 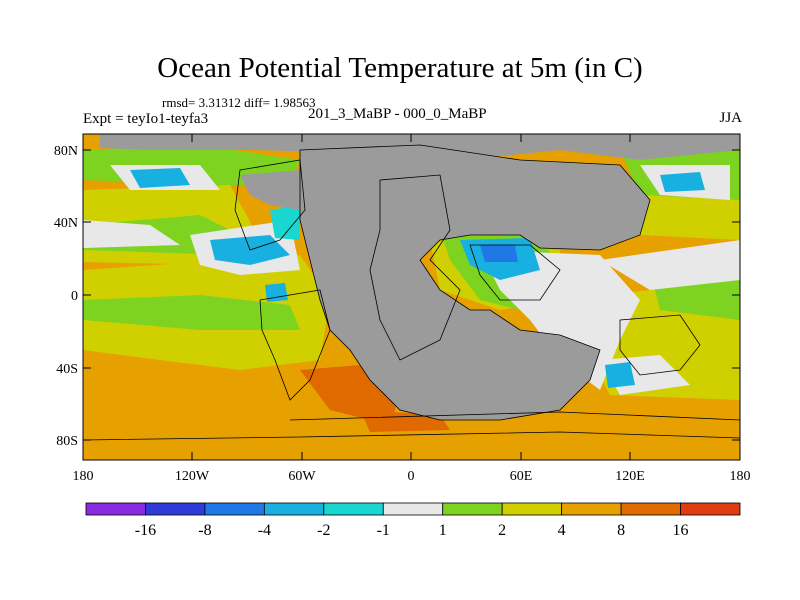 I want to click on colorbar-label: -4, so click(x=264, y=530).